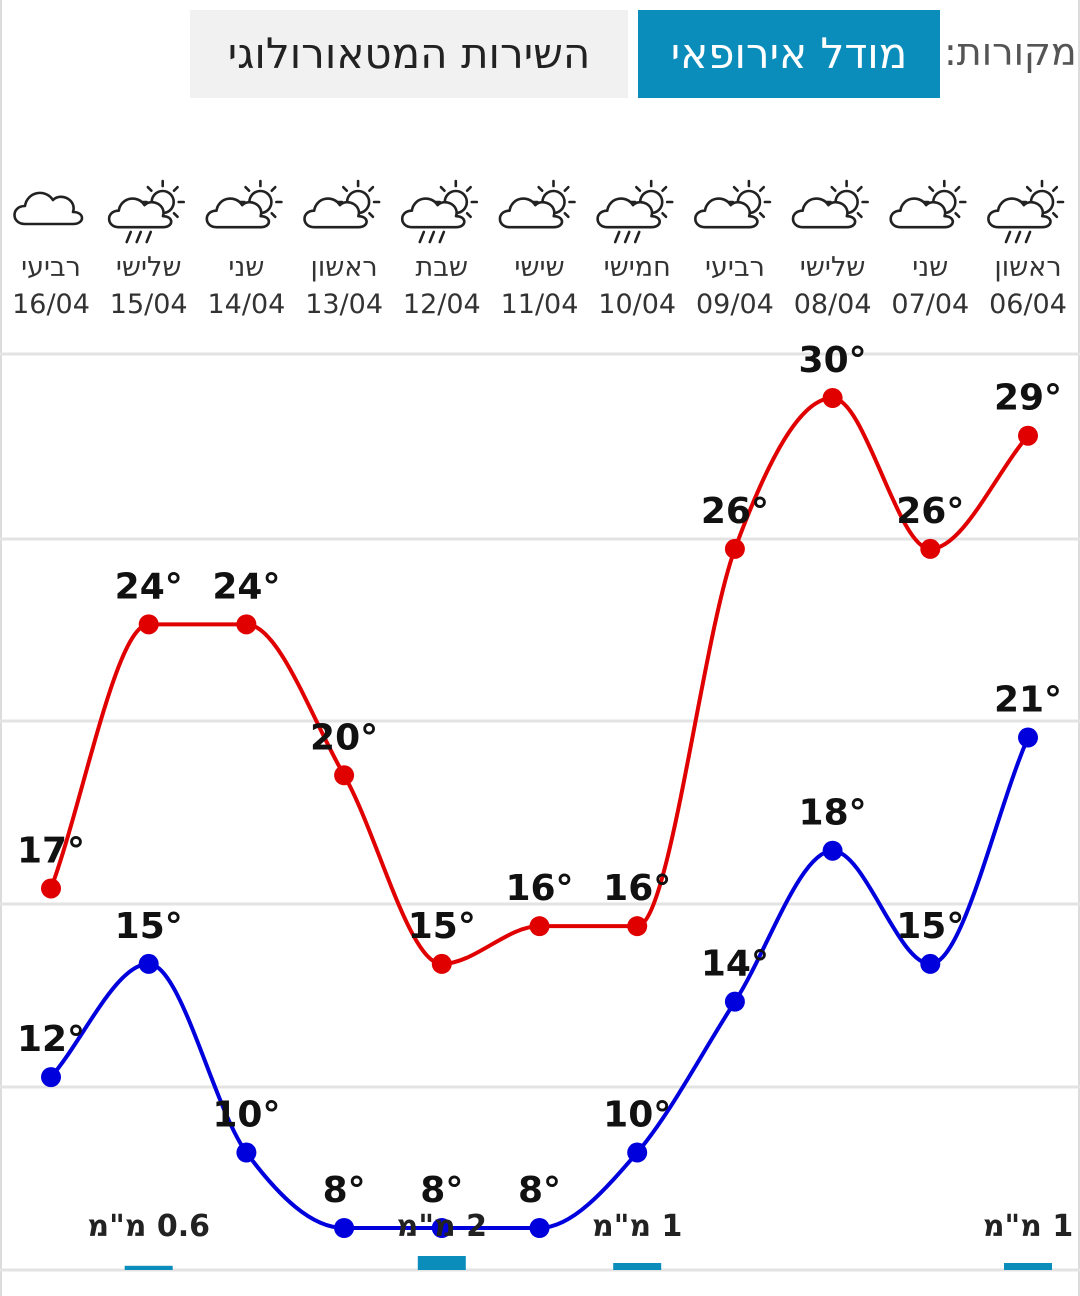 This screenshot has height=1296, width=1080. What do you see at coordinates (539, 267) in the screenshot?
I see `day-name-label: שישי` at bounding box center [539, 267].